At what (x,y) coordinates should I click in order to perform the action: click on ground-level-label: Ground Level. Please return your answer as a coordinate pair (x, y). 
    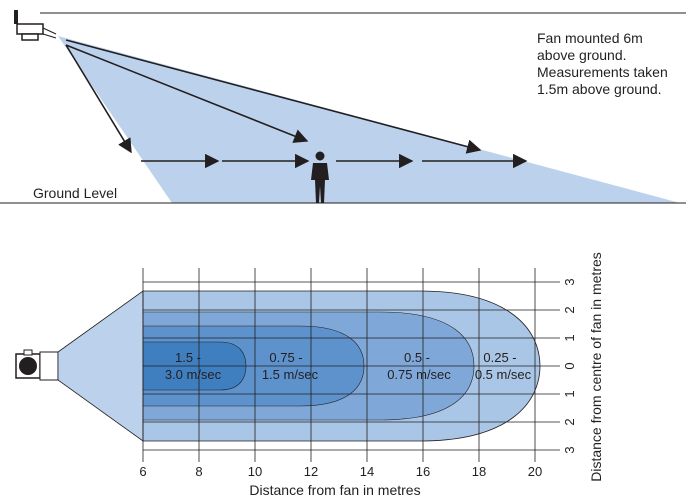
    Looking at the image, I should click on (75, 193).